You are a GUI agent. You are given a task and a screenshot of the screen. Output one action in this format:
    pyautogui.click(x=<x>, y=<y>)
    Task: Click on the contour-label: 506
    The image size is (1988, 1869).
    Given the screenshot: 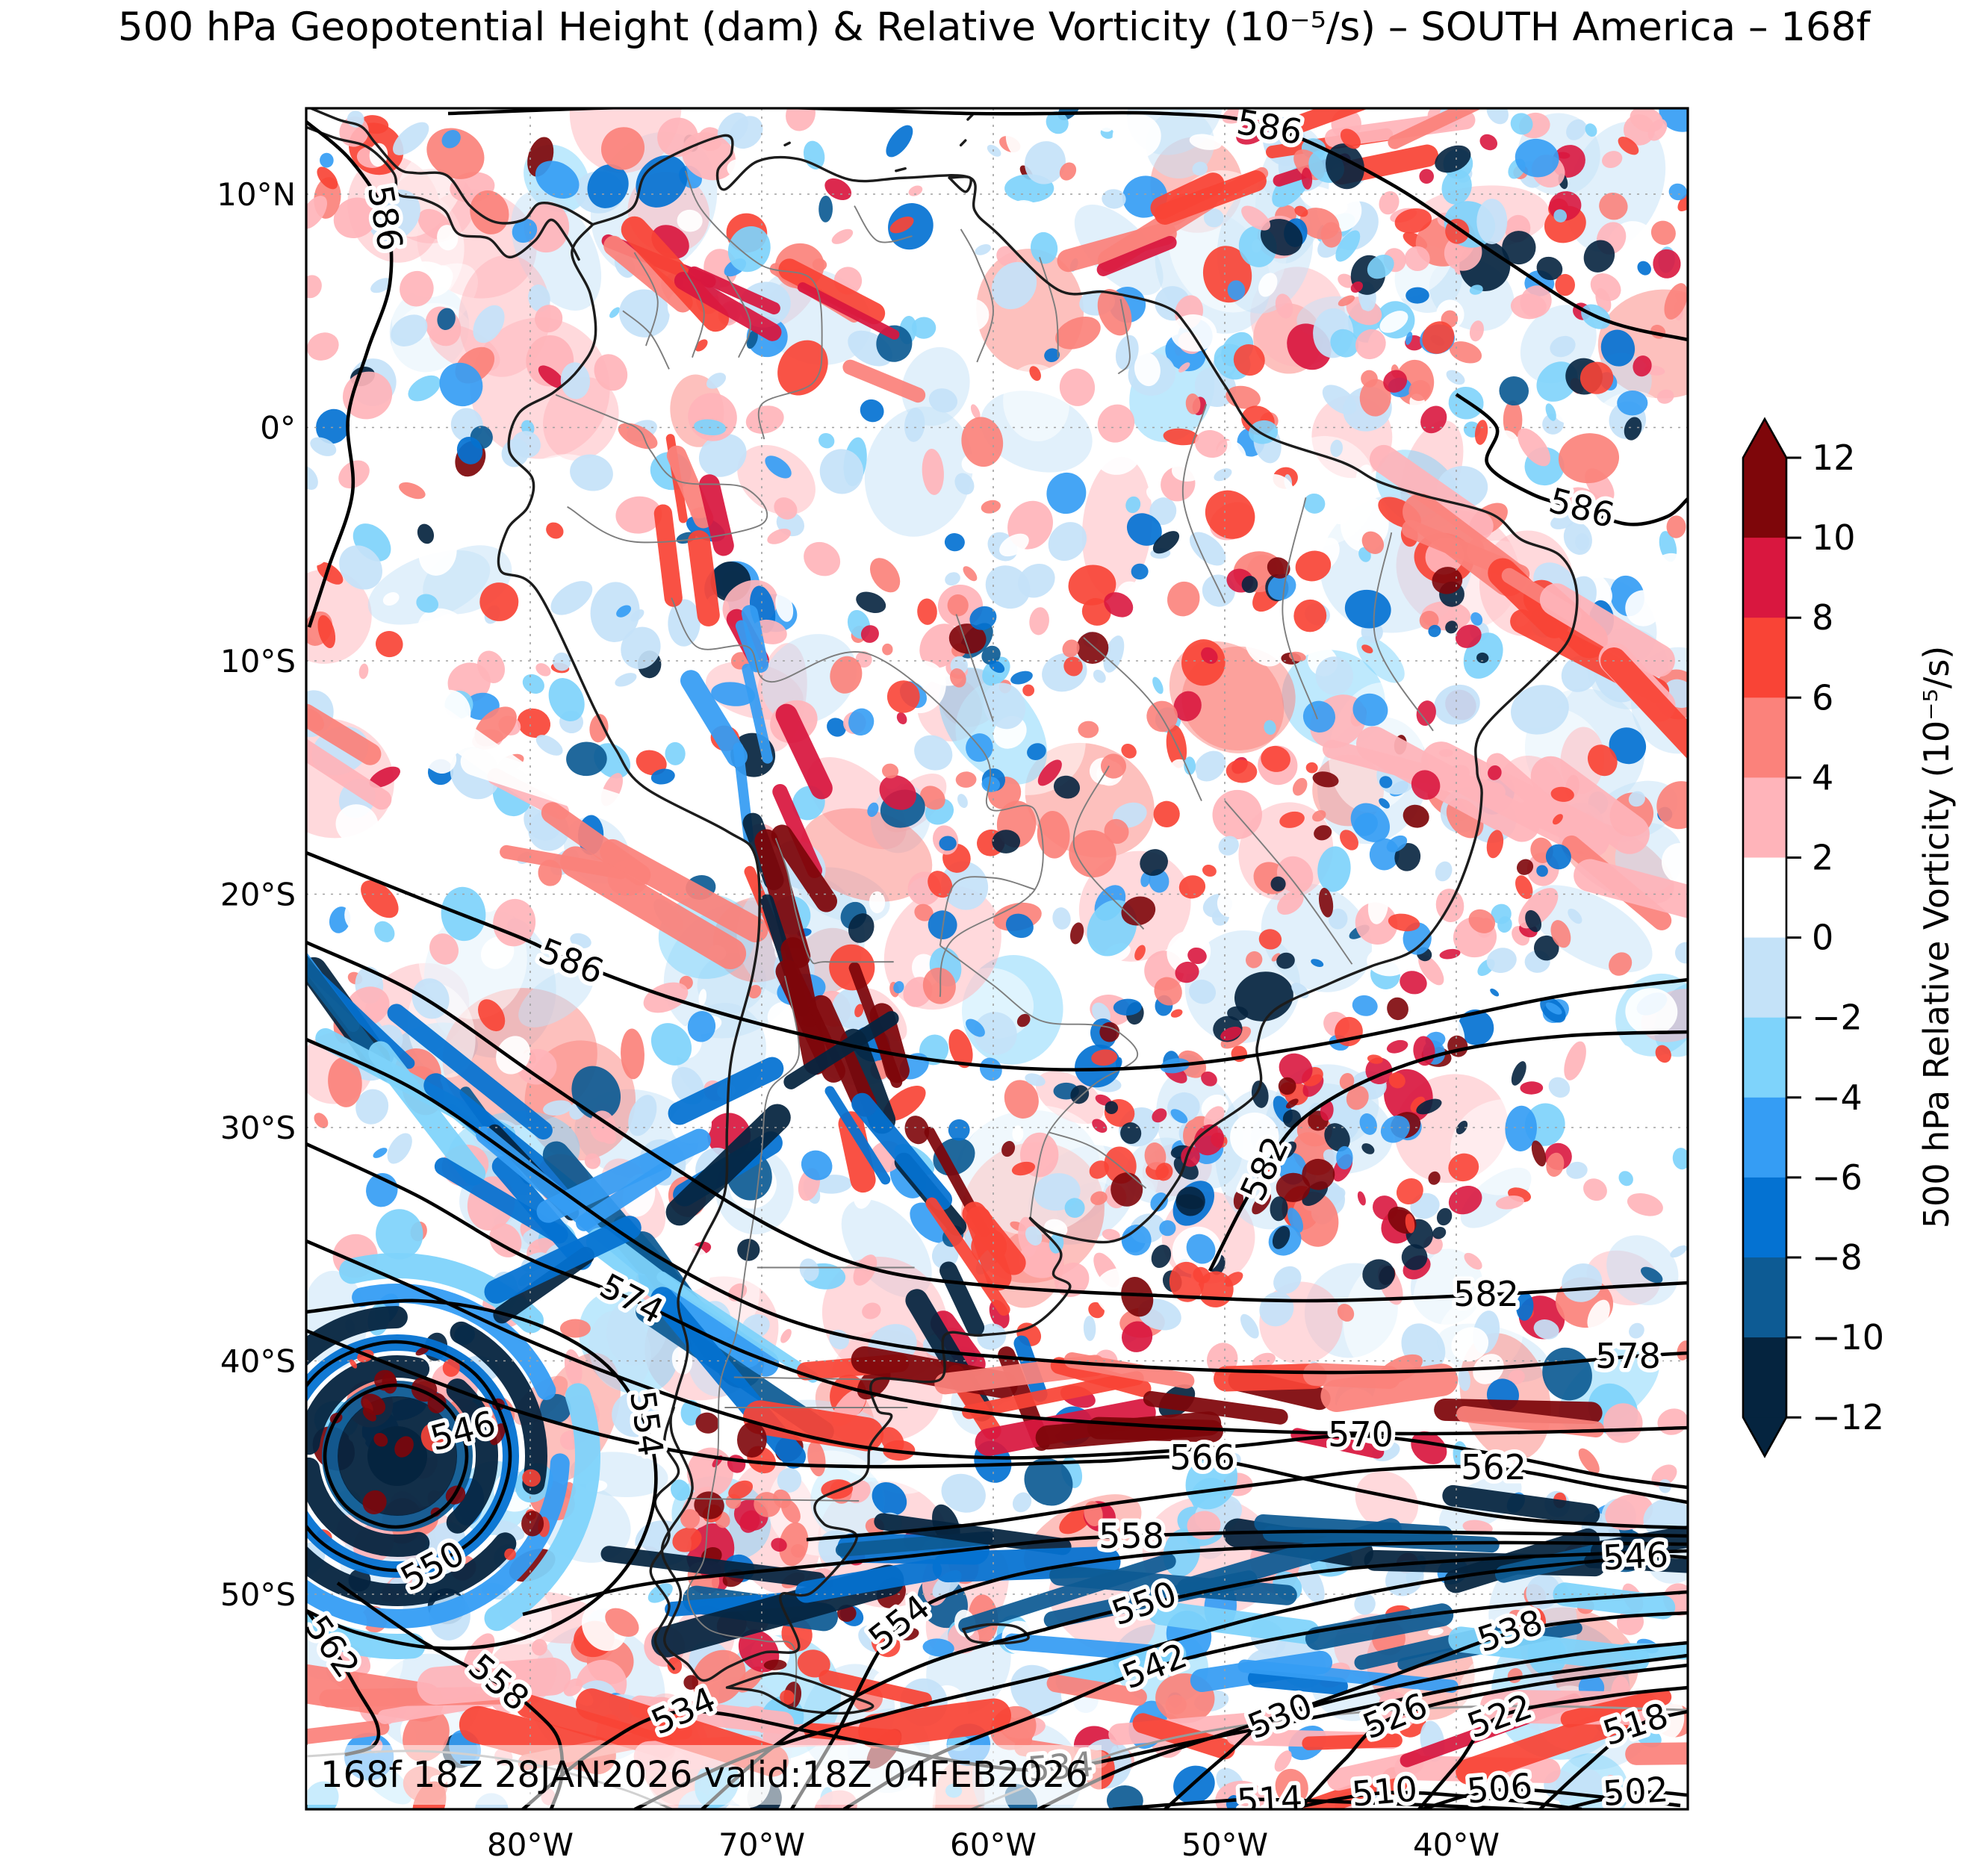 What is the action you would take?
    pyautogui.click(x=1499, y=1788)
    